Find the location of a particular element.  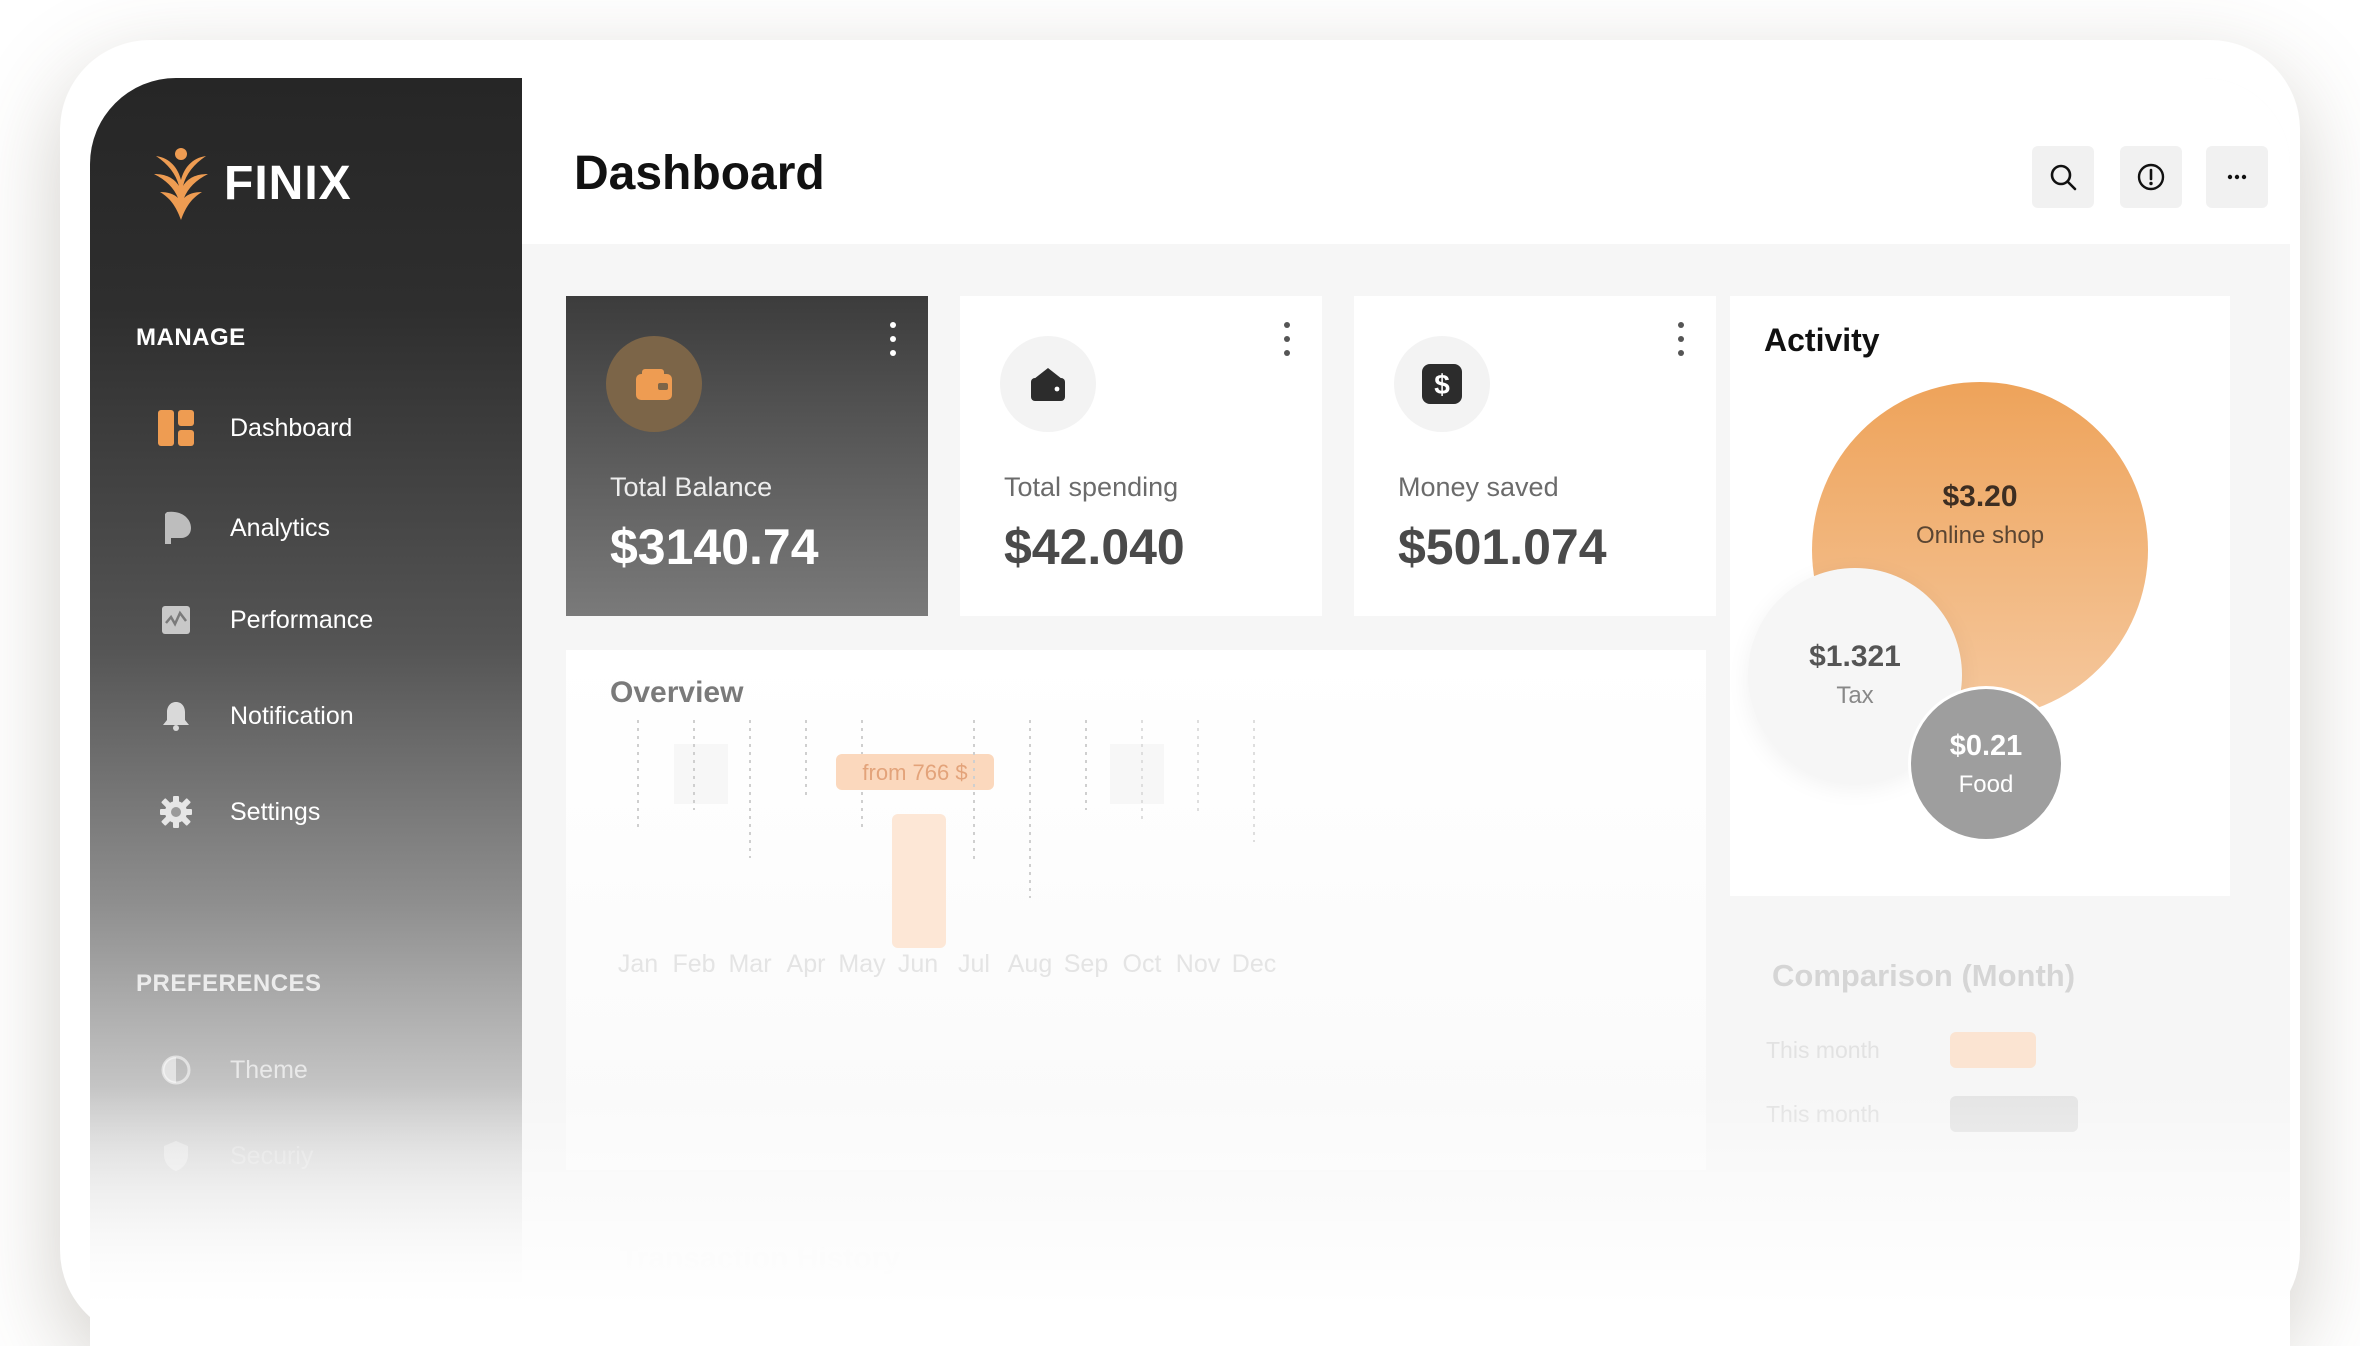

info-button is located at coordinates (2151, 177).